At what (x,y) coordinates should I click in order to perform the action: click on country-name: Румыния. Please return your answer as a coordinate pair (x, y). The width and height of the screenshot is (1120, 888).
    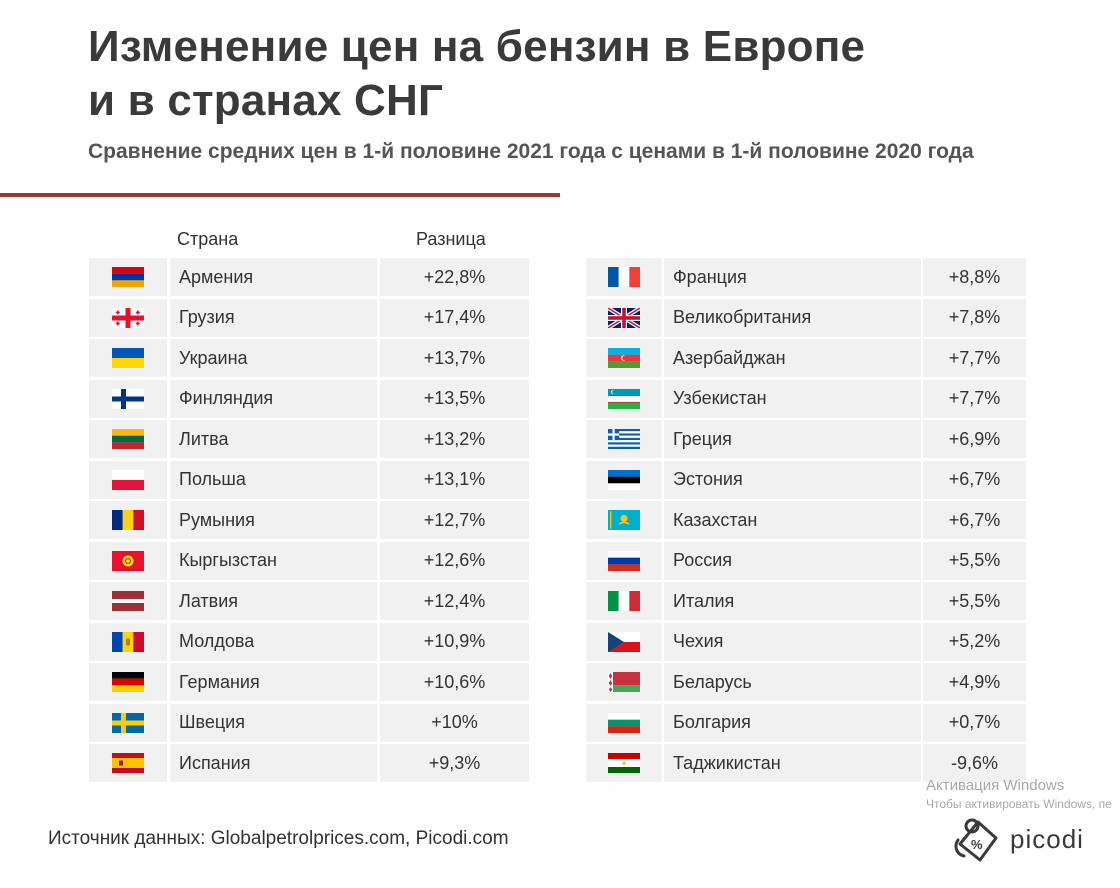
    Looking at the image, I should click on (273, 520).